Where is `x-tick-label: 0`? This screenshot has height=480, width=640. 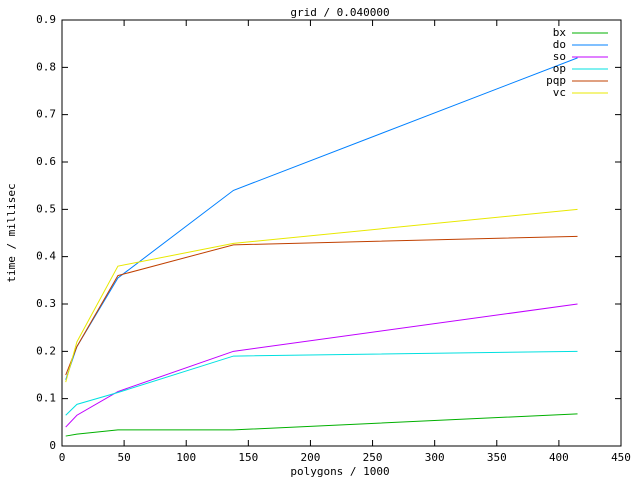
x-tick-label: 0 is located at coordinates (62, 457).